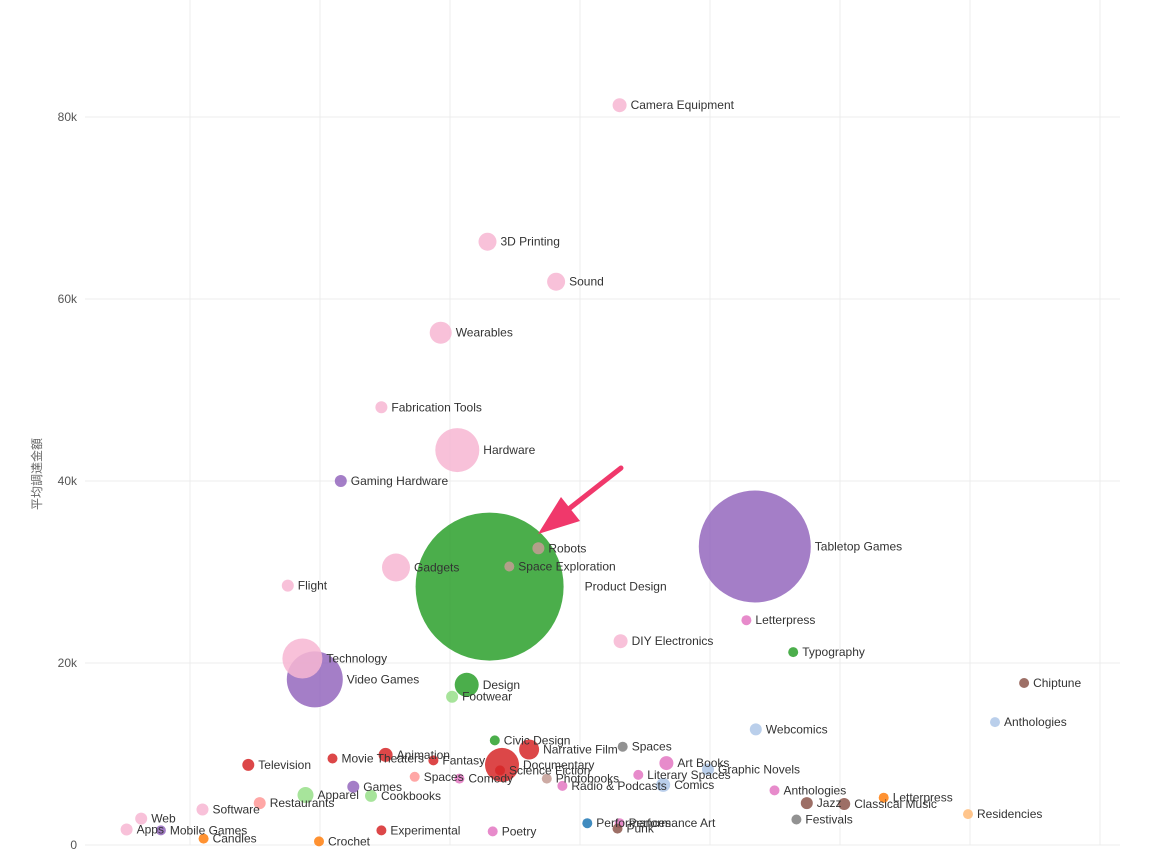 This screenshot has width=1176, height=868. Describe the element at coordinates (68, 481) in the screenshot. I see `y-tick-label: 40k` at that location.